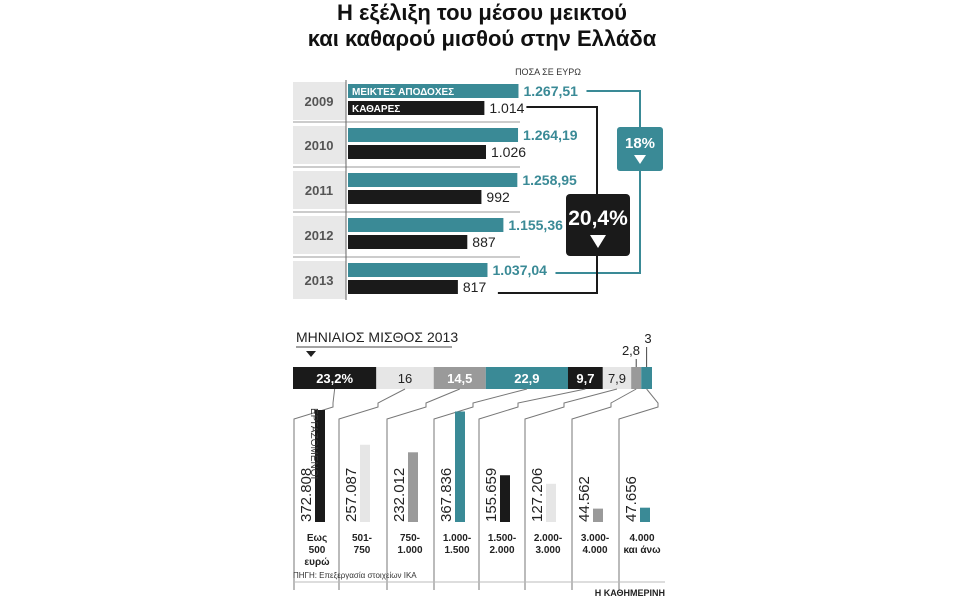 This screenshot has width=958, height=598. I want to click on category-label: 3.000-, so click(595, 538).